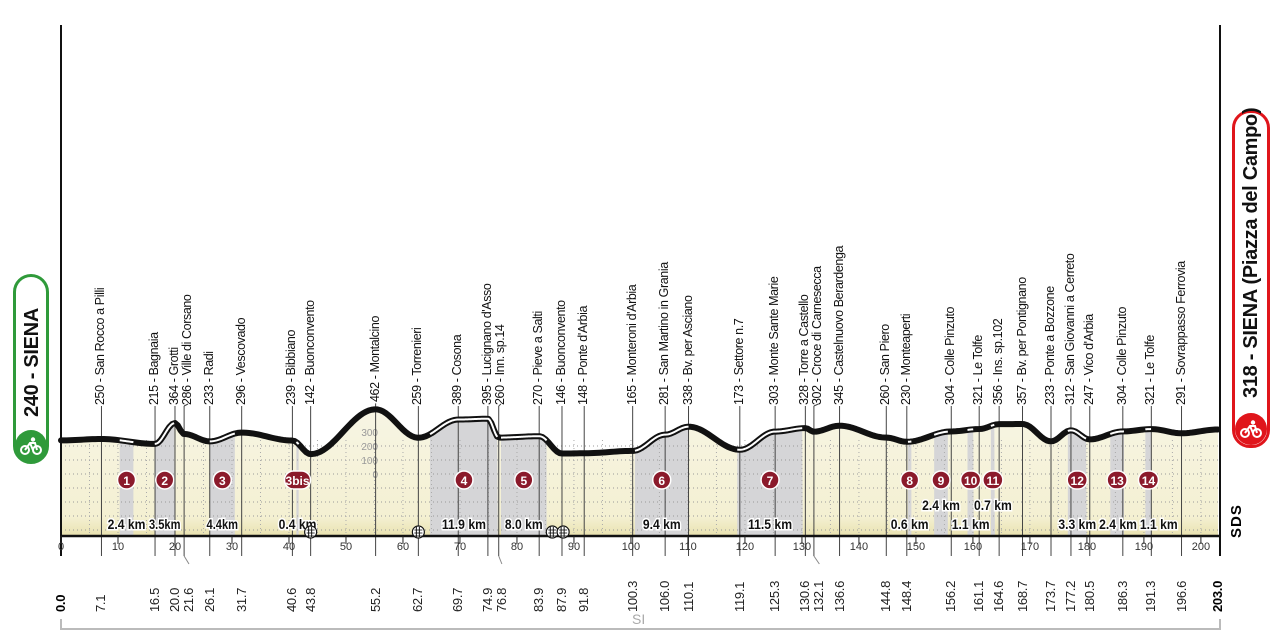 The height and width of the screenshot is (643, 1280). I want to click on sector-number: 9, so click(941, 481).